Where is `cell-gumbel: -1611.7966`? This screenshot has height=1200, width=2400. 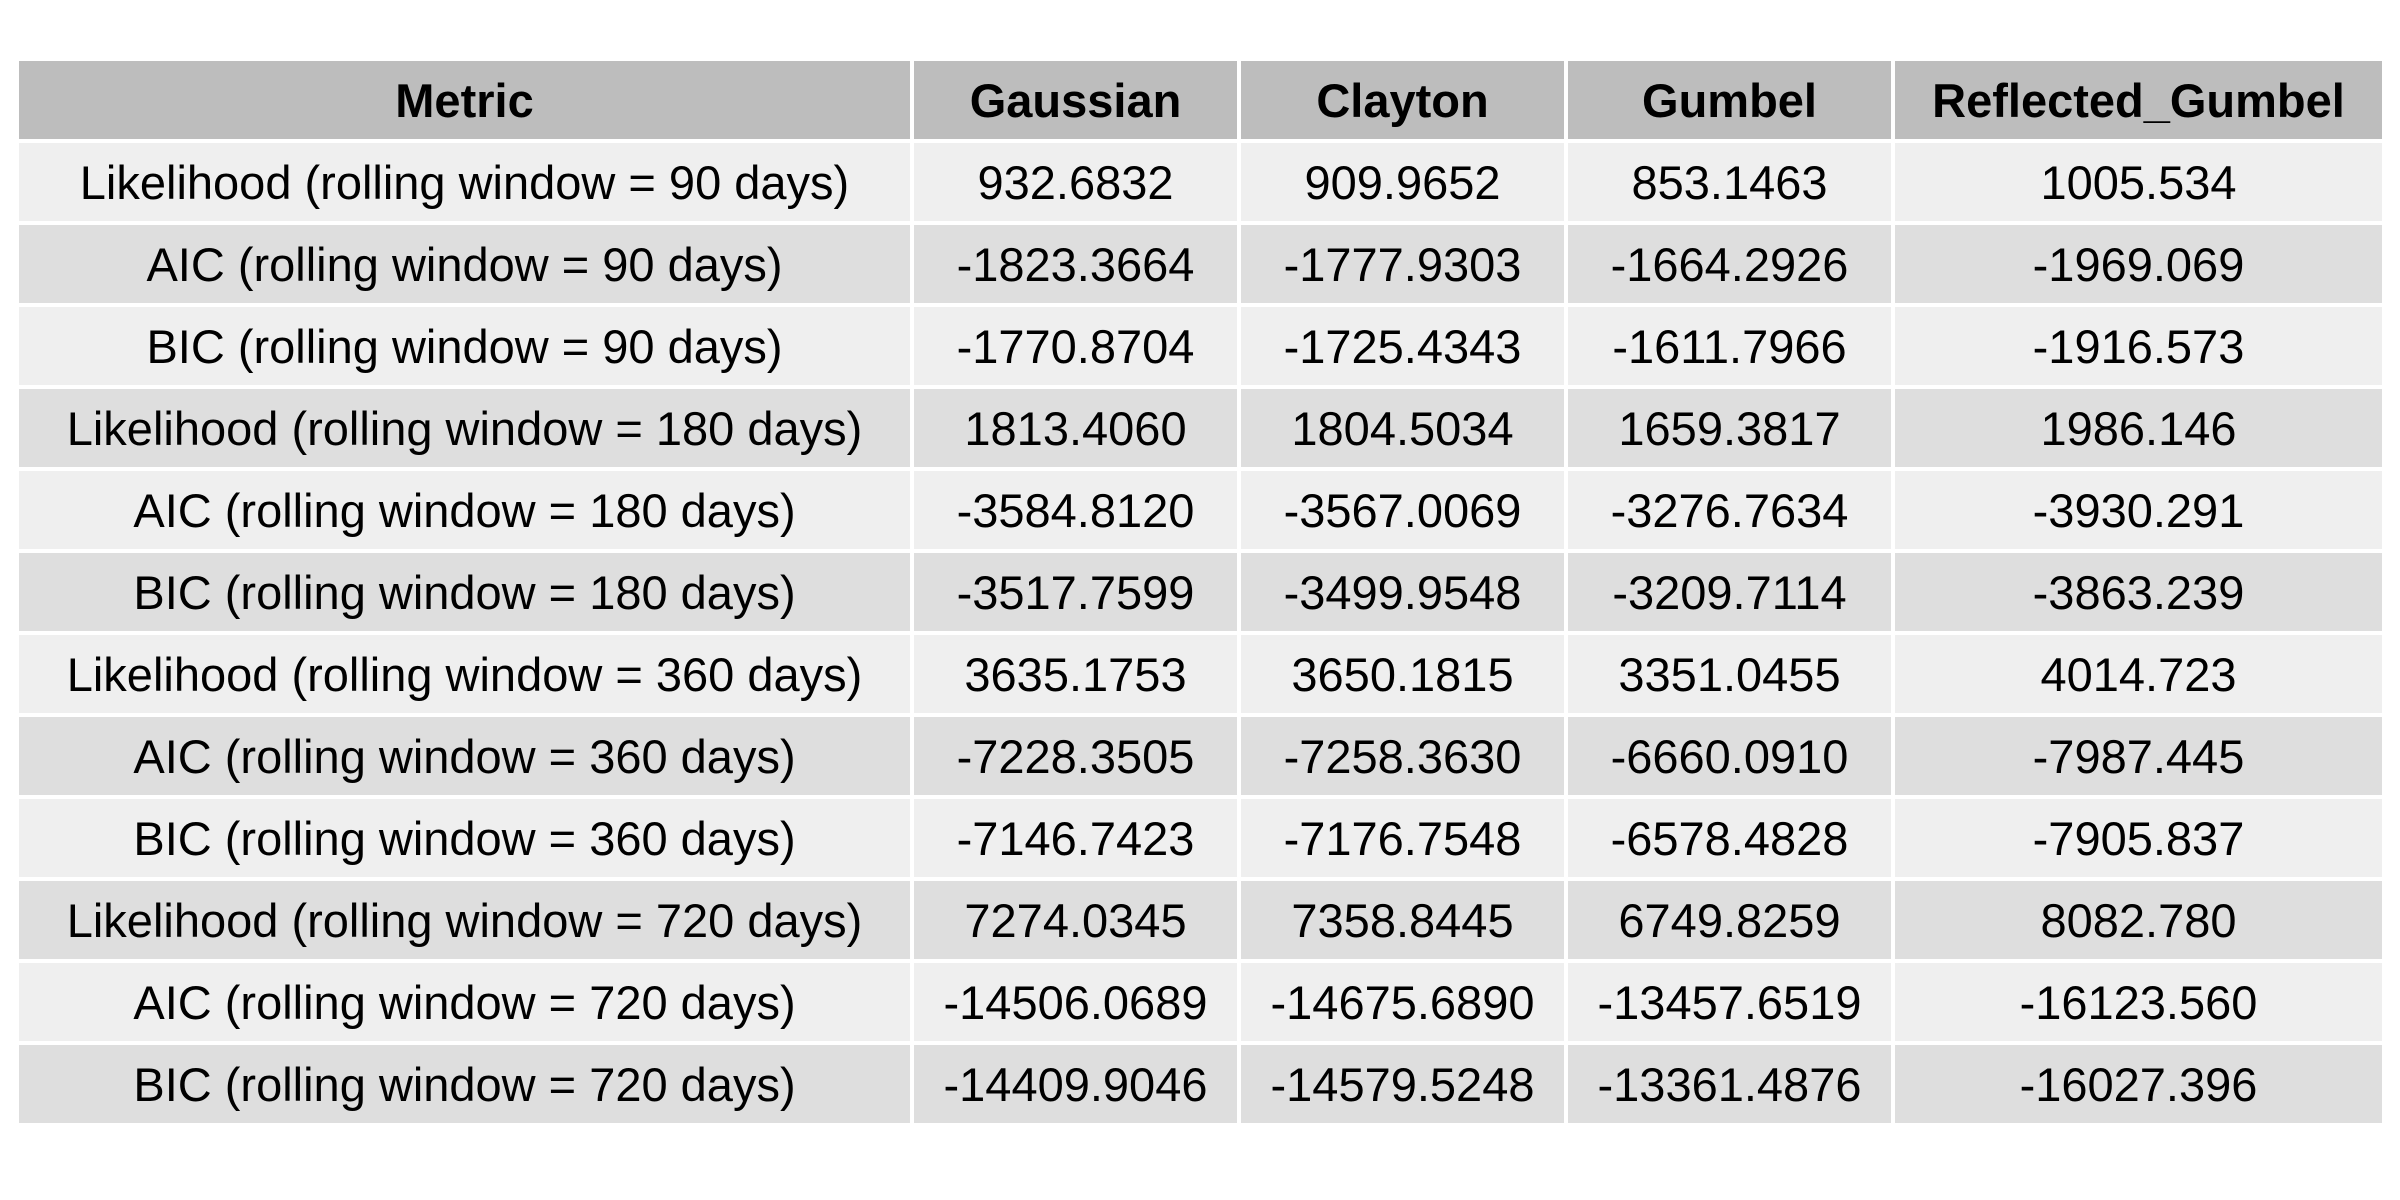 cell-gumbel: -1611.7966 is located at coordinates (1731, 348).